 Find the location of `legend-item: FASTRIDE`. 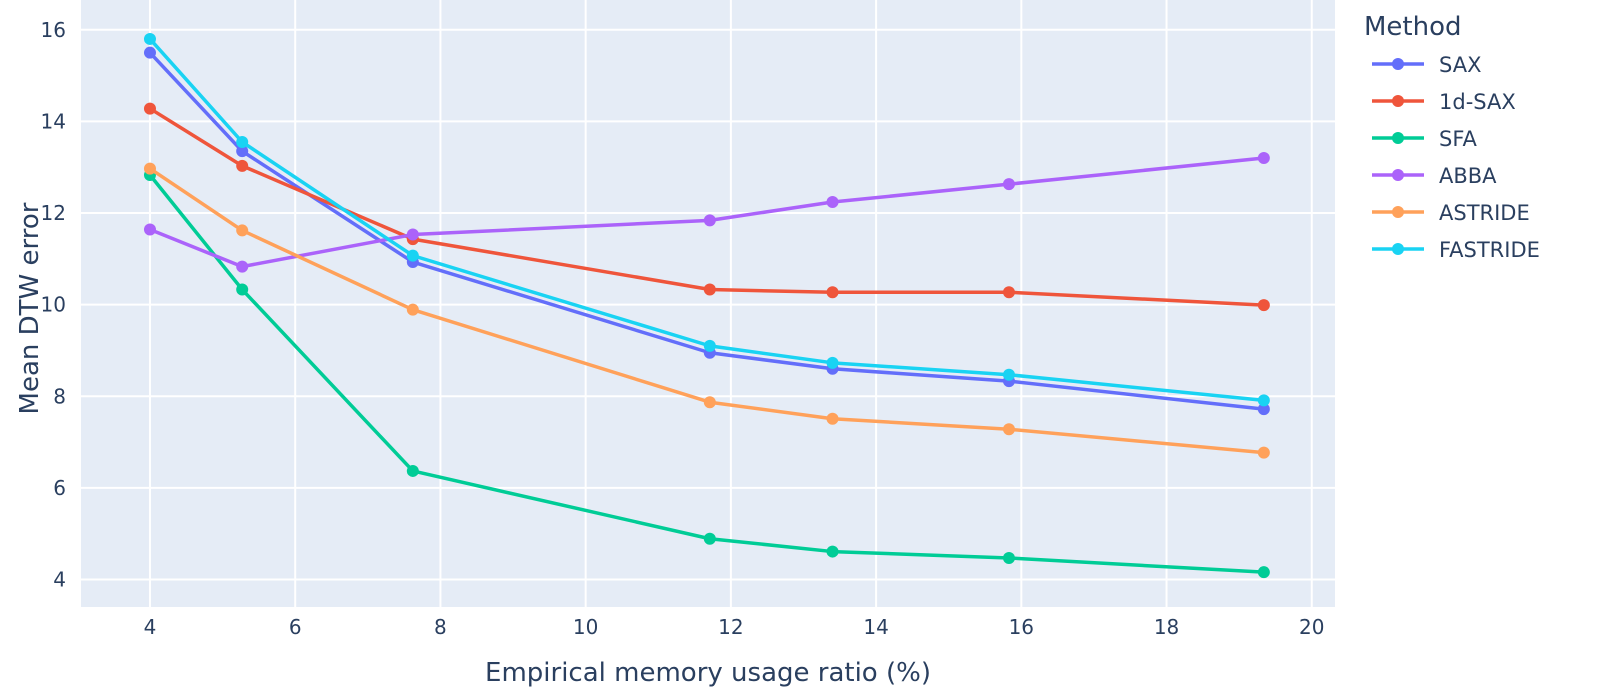

legend-item: FASTRIDE is located at coordinates (1456, 250).